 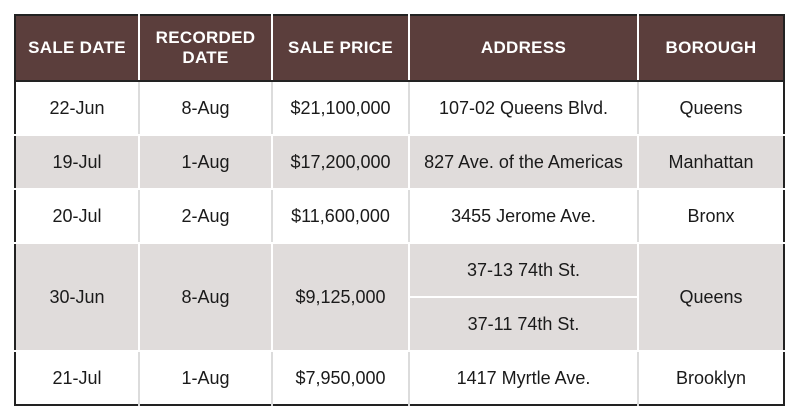 What do you see at coordinates (205, 216) in the screenshot?
I see `cell-recorded-date: 2-Aug` at bounding box center [205, 216].